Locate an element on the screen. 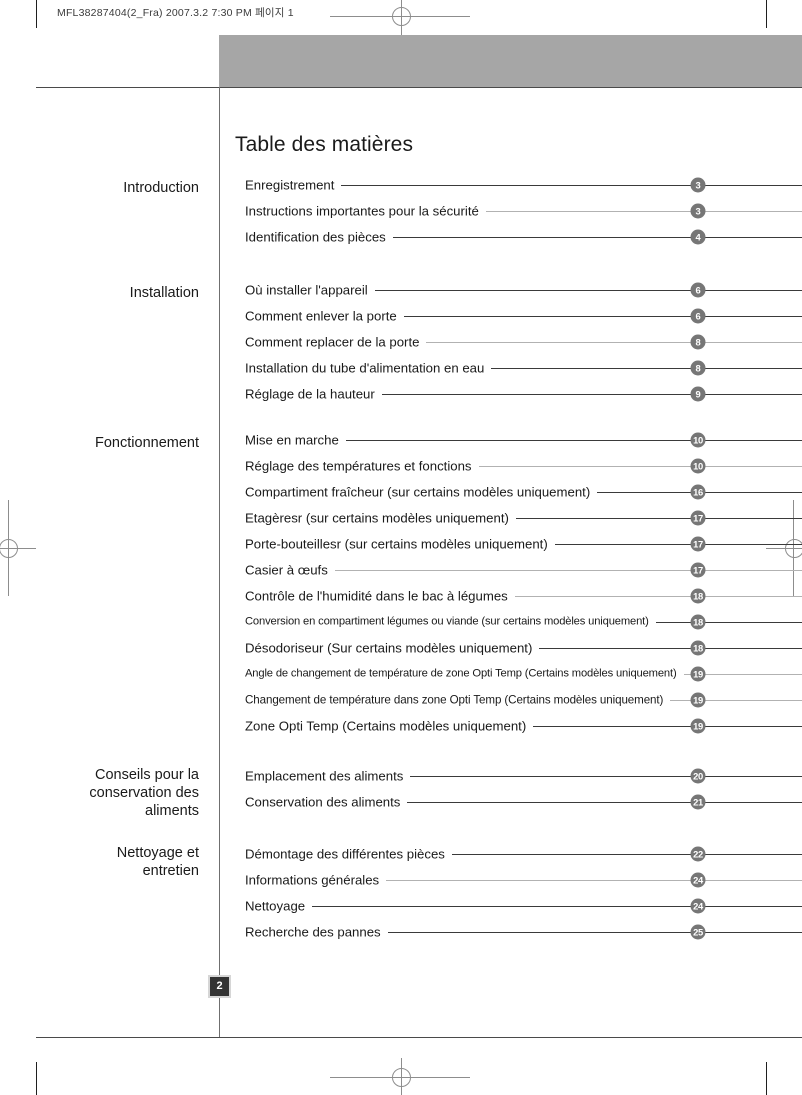 This screenshot has width=802, height=1095. toc-entry: Emplacement des aliments 20 is located at coordinates (523, 776).